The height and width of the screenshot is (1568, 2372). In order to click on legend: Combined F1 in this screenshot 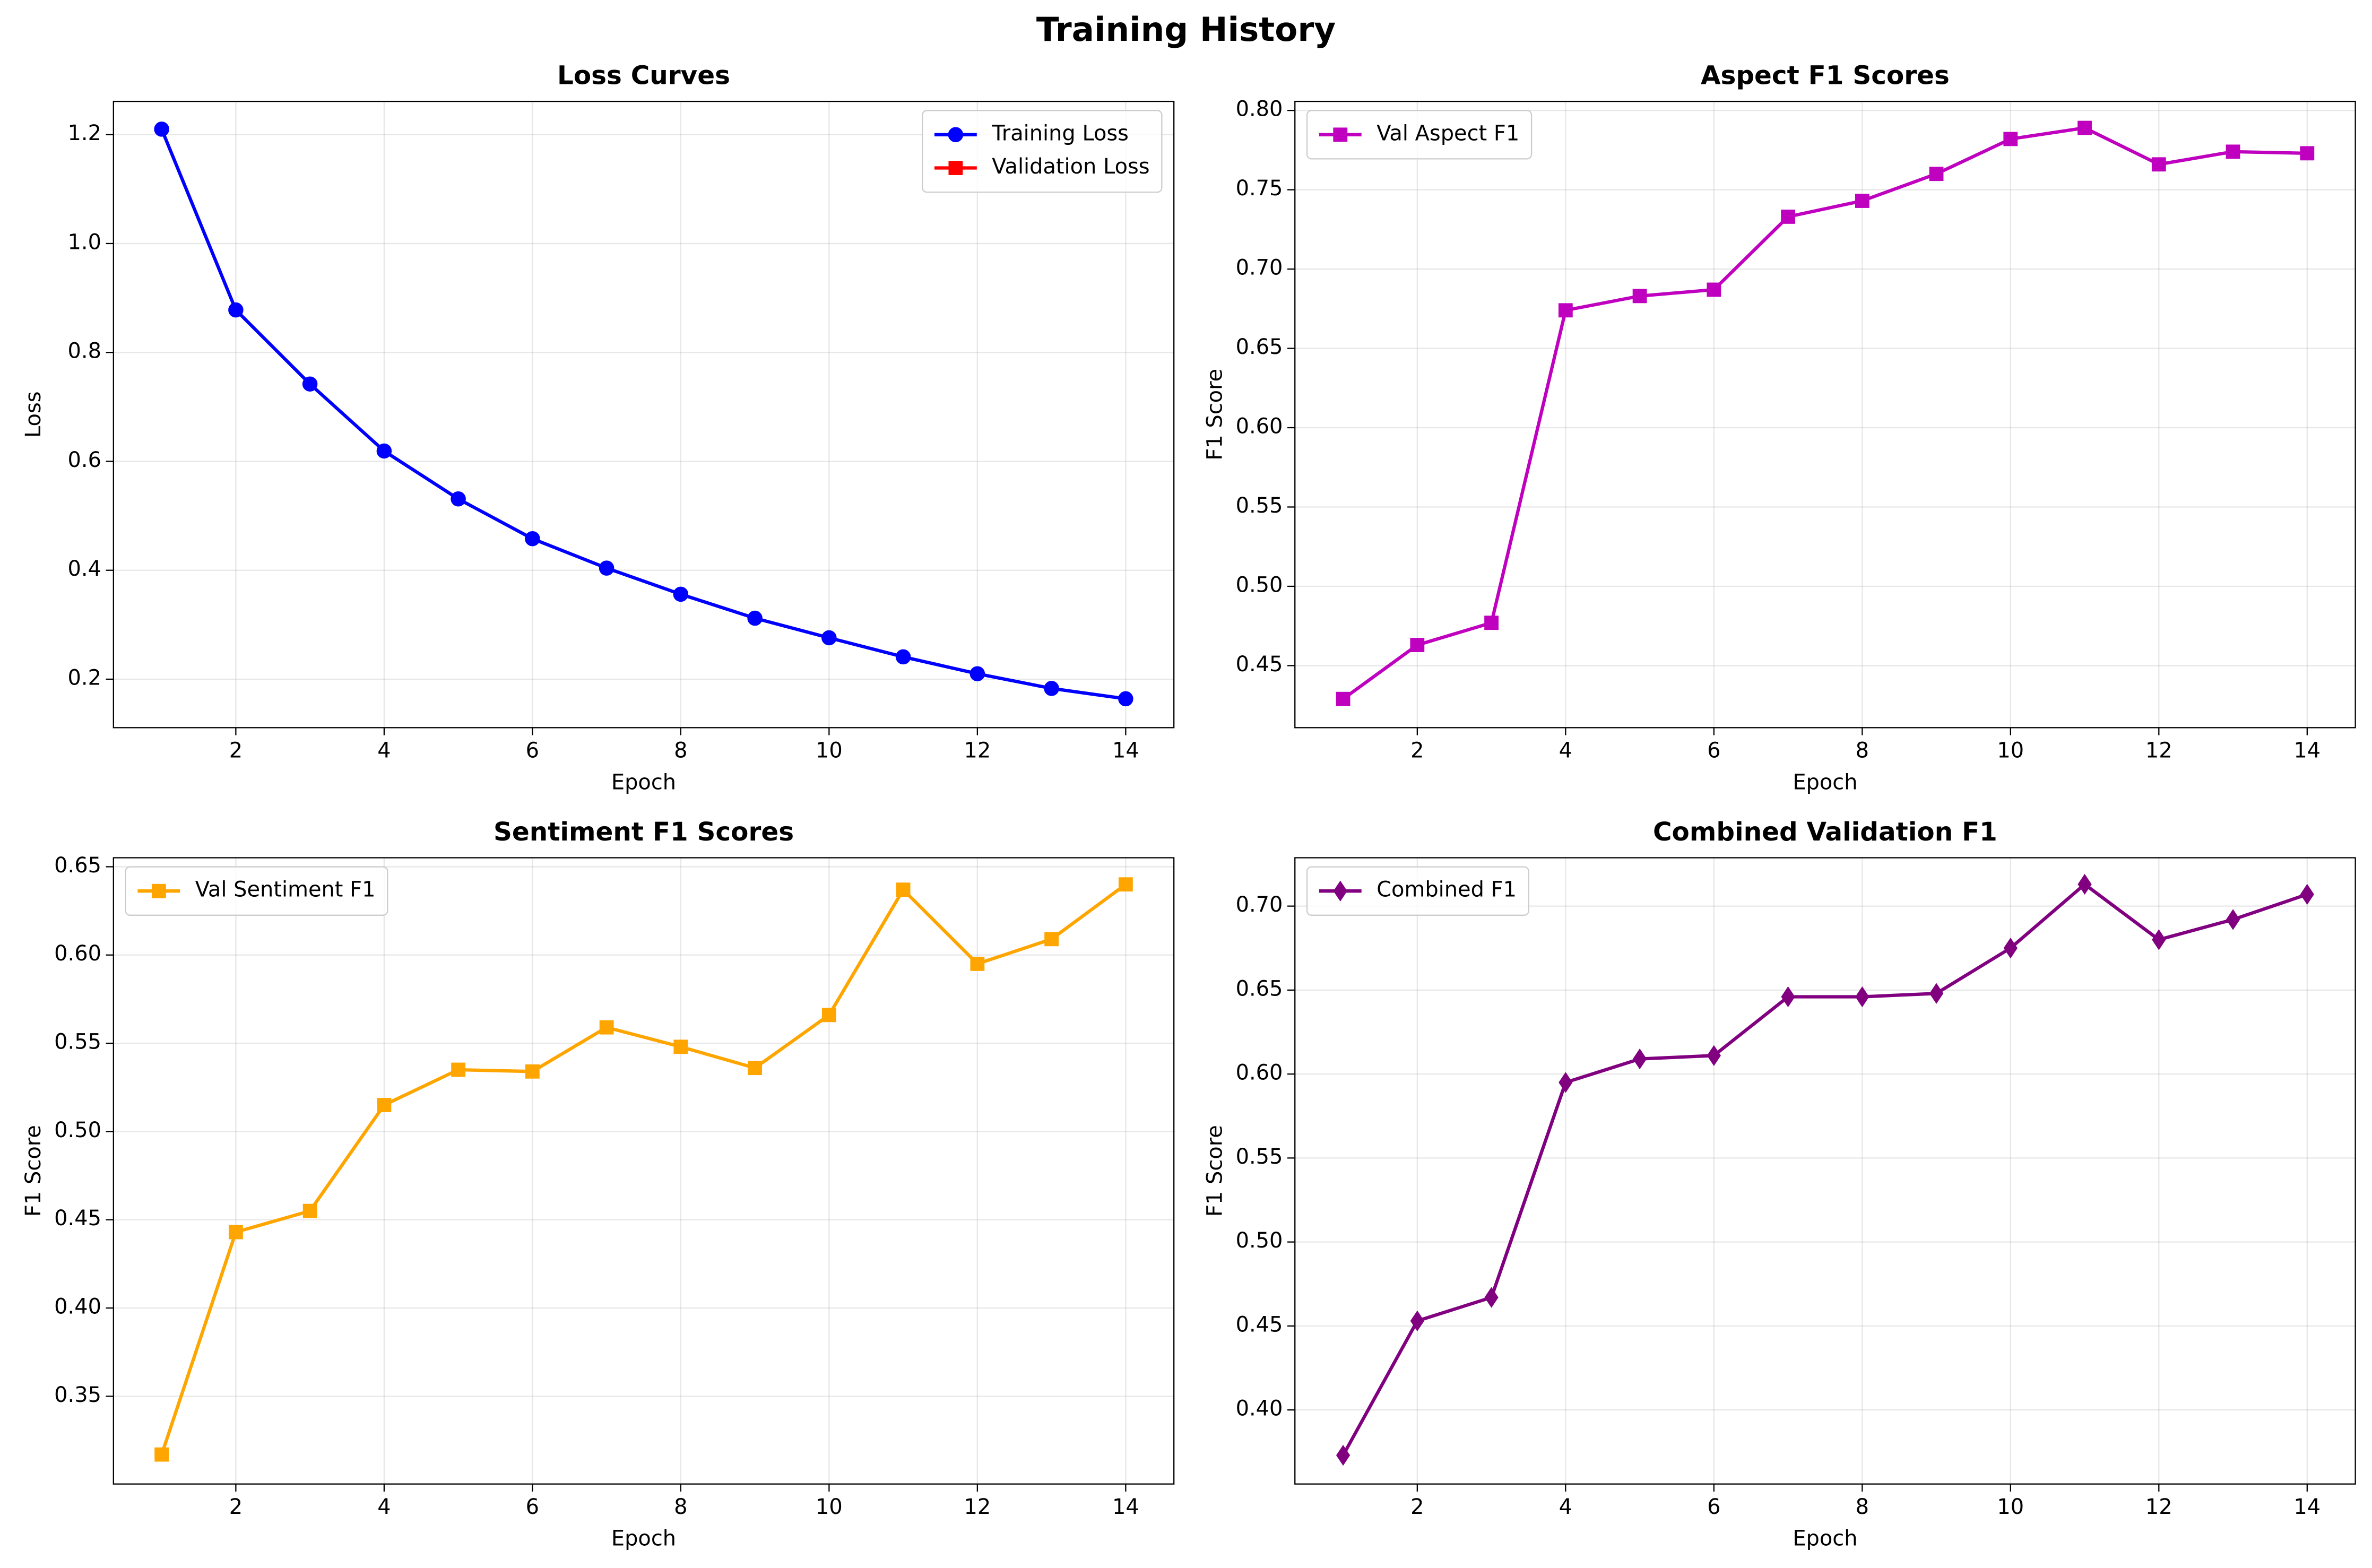, I will do `click(1417, 891)`.